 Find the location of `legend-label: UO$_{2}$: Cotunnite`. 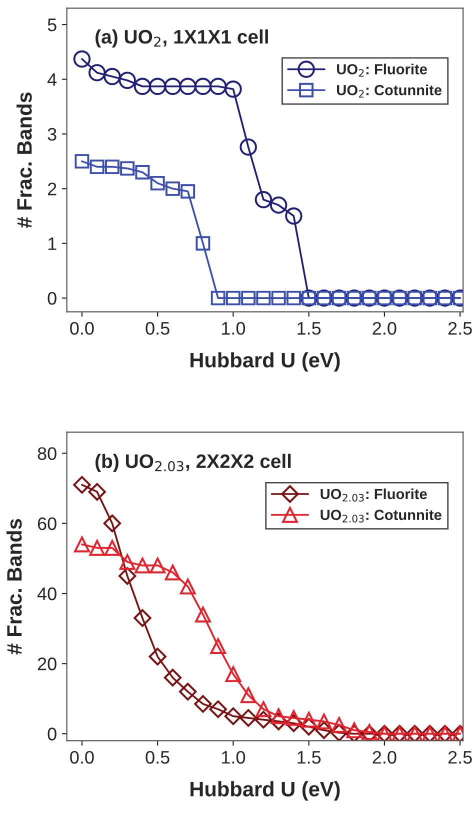

legend-label: UO$_{2}$: Cotunnite is located at coordinates (389, 91).